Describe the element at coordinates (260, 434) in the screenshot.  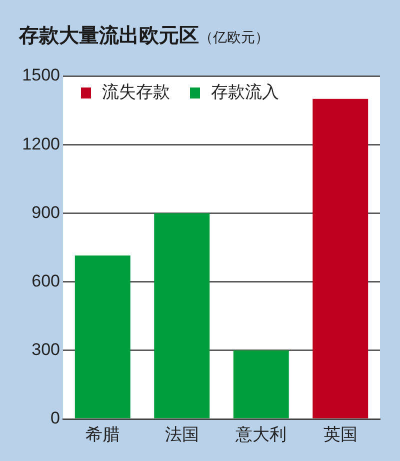
I see `x-tick-label: 意大利` at that location.